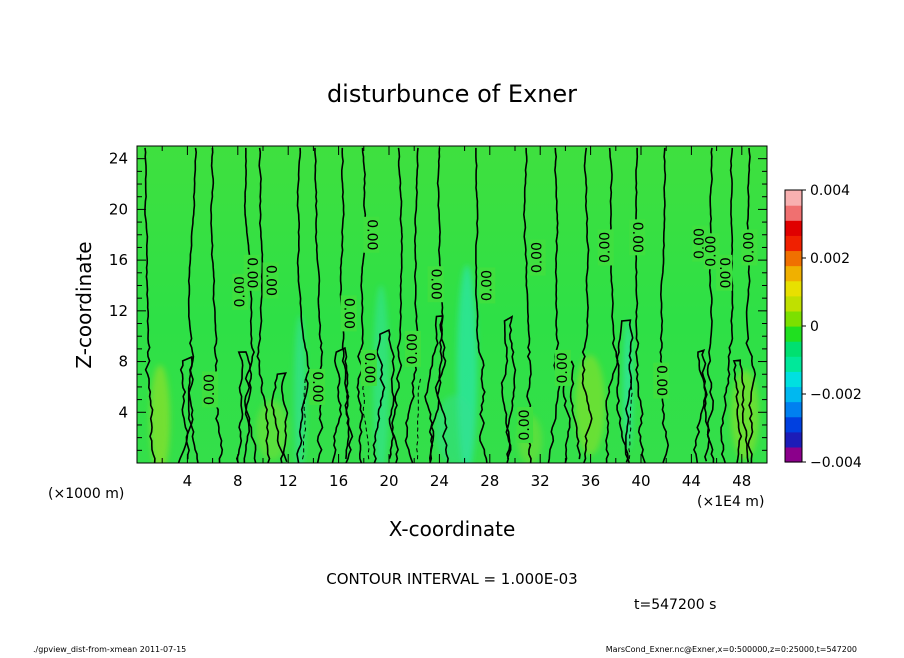  What do you see at coordinates (540, 481) in the screenshot?
I see `x-tick-label: 32` at bounding box center [540, 481].